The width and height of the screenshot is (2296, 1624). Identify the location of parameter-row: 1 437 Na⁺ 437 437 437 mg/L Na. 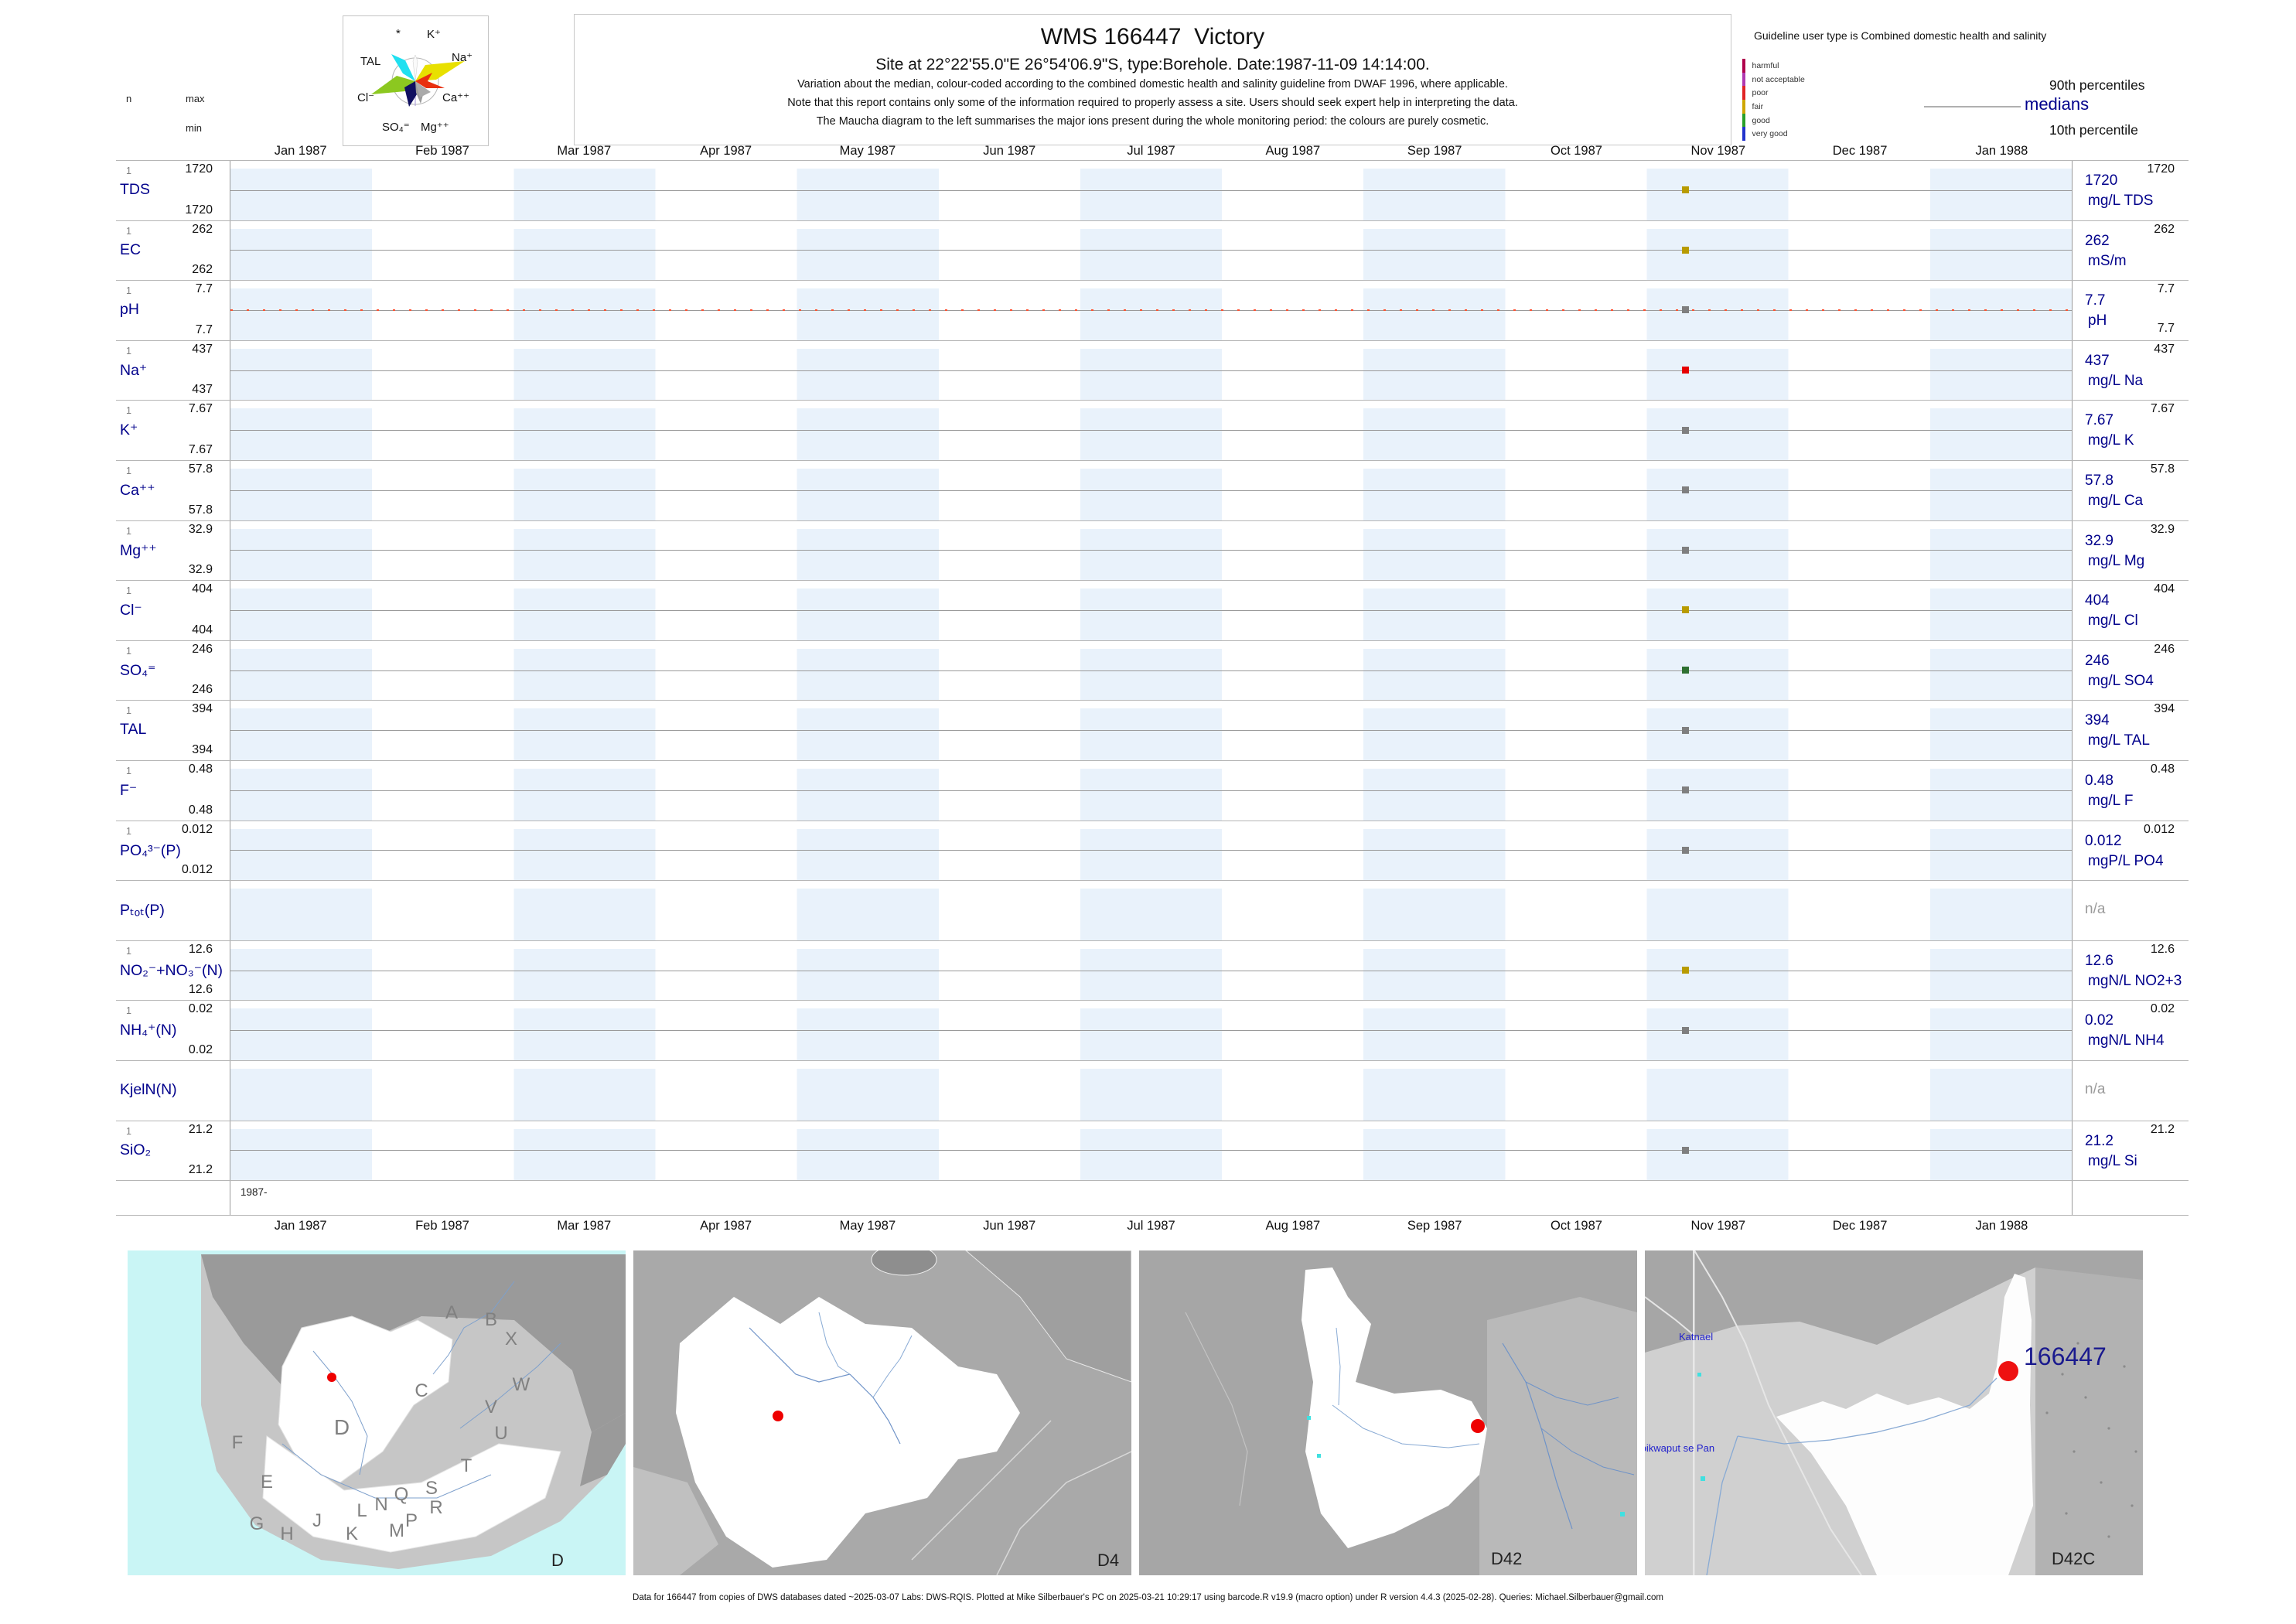
(1152, 370).